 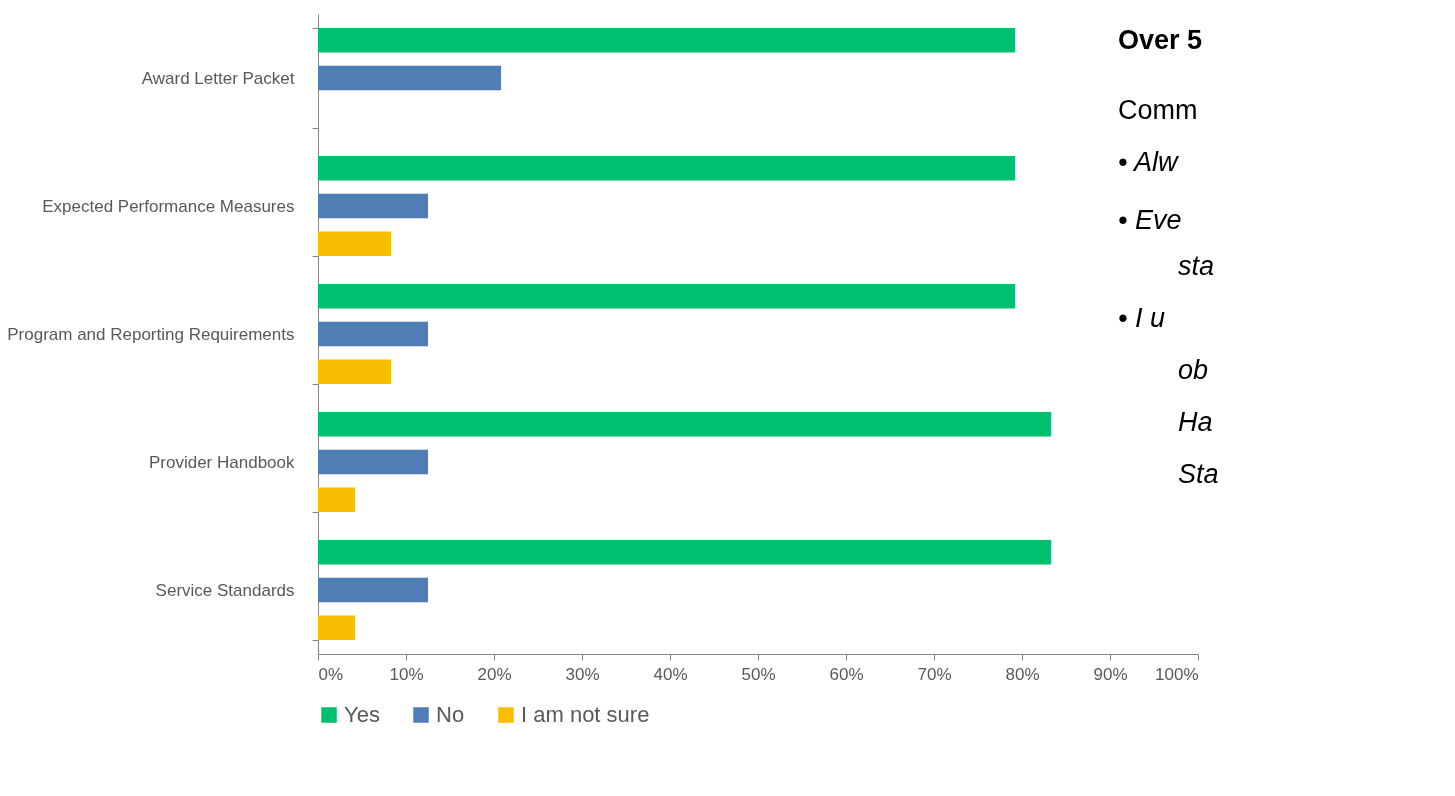 I want to click on legend-label: I am not sure, so click(x=585, y=714).